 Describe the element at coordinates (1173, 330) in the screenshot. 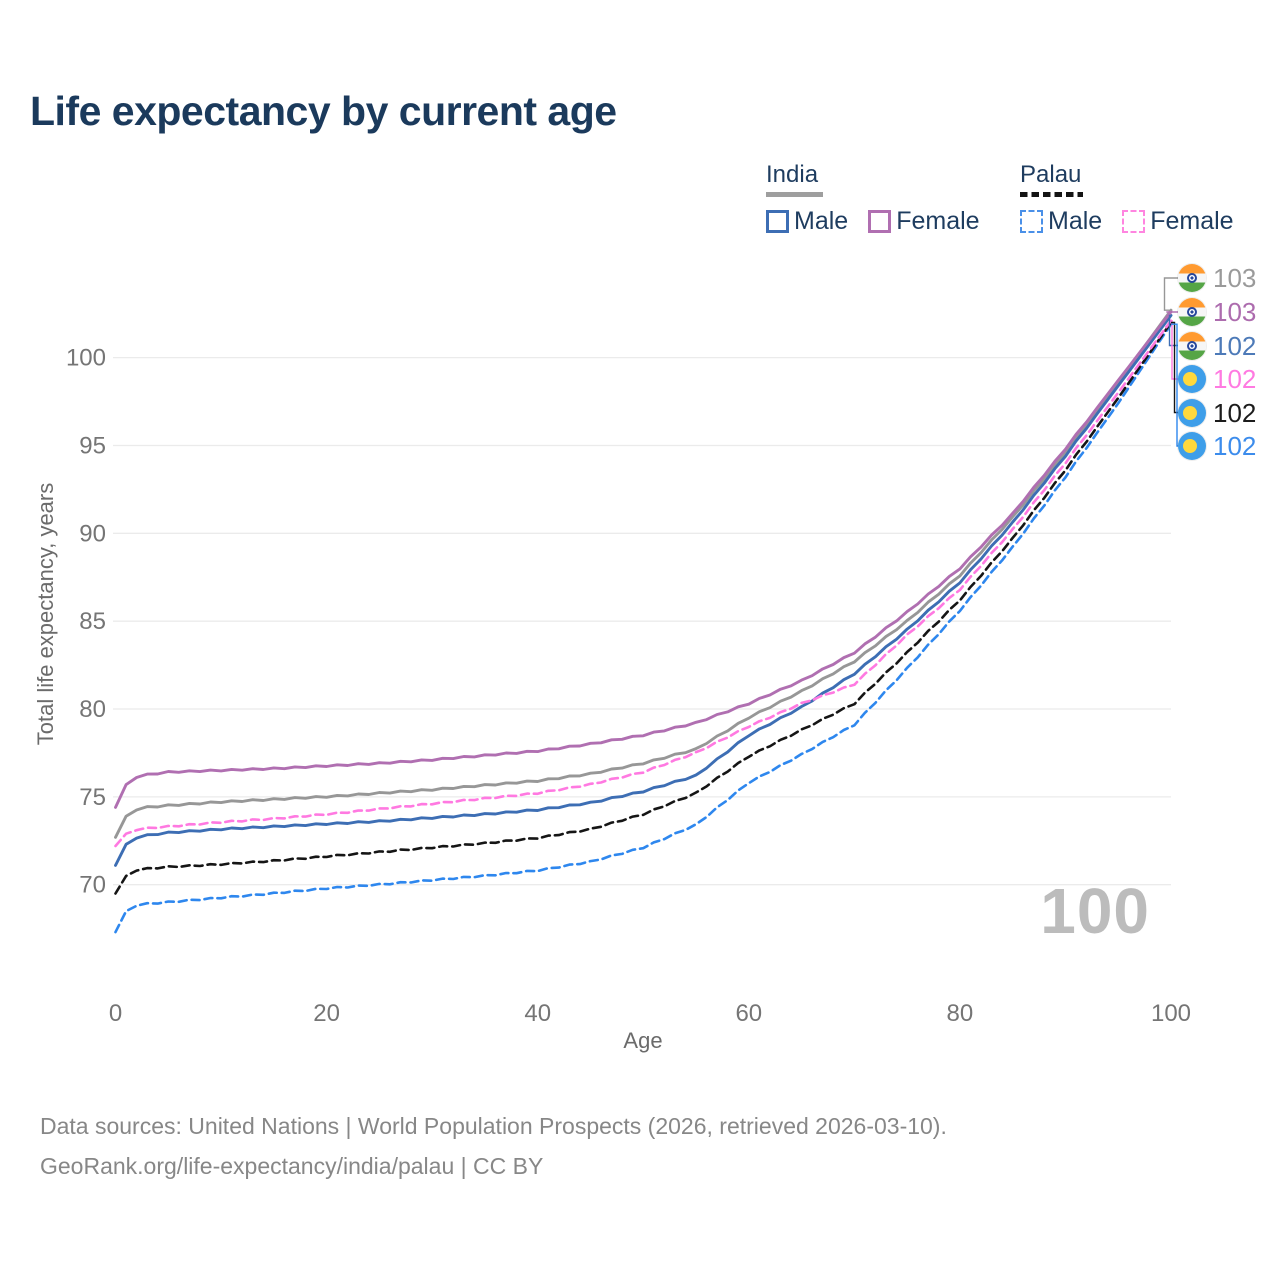

I see `label-connector-india-male` at that location.